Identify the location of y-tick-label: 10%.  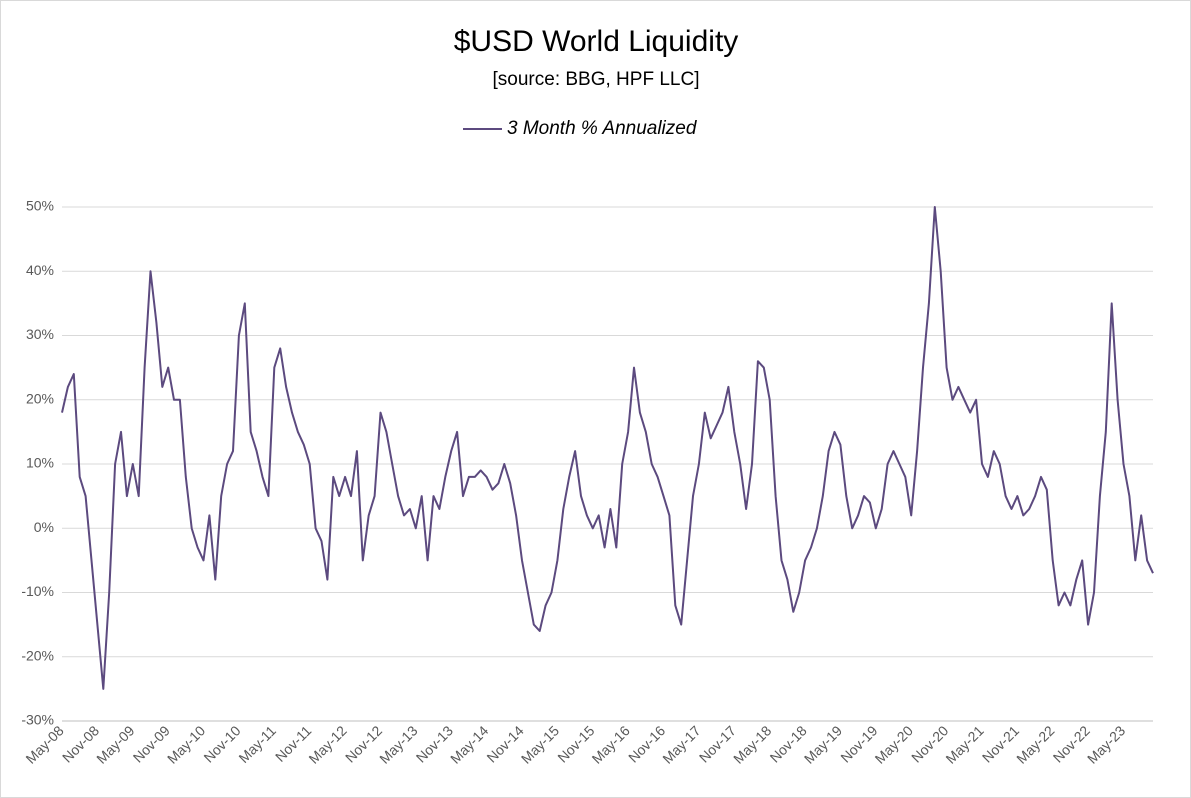
(40, 463).